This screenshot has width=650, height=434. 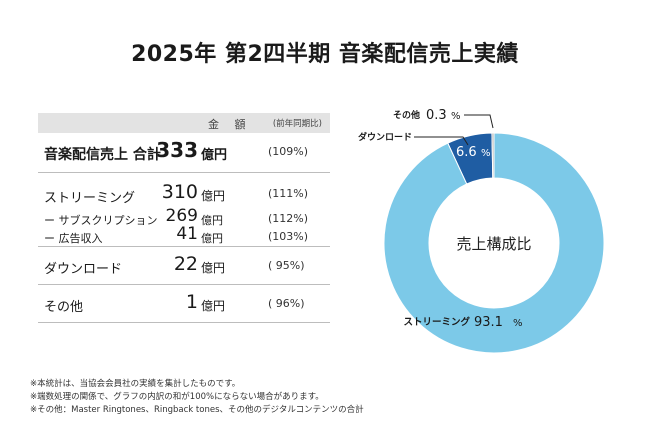 What do you see at coordinates (179, 192) in the screenshot?
I see `row-value: 310` at bounding box center [179, 192].